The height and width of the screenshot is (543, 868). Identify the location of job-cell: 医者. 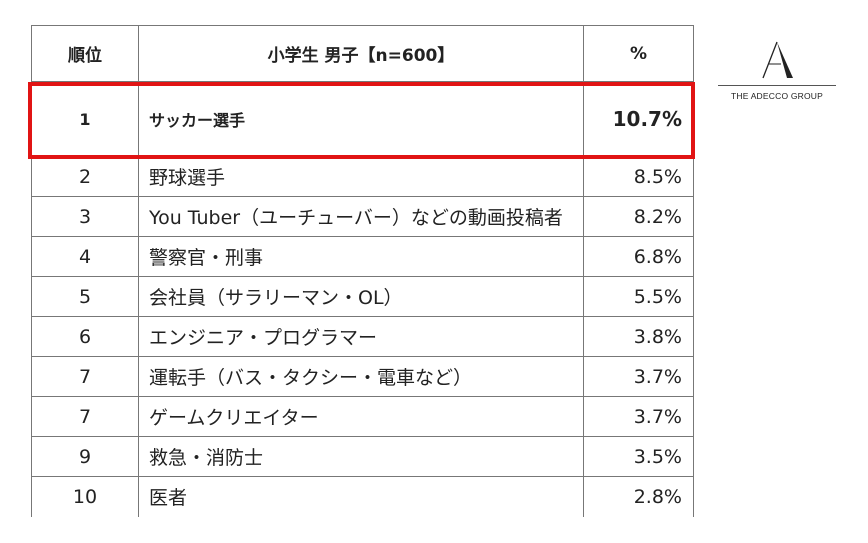
(361, 496).